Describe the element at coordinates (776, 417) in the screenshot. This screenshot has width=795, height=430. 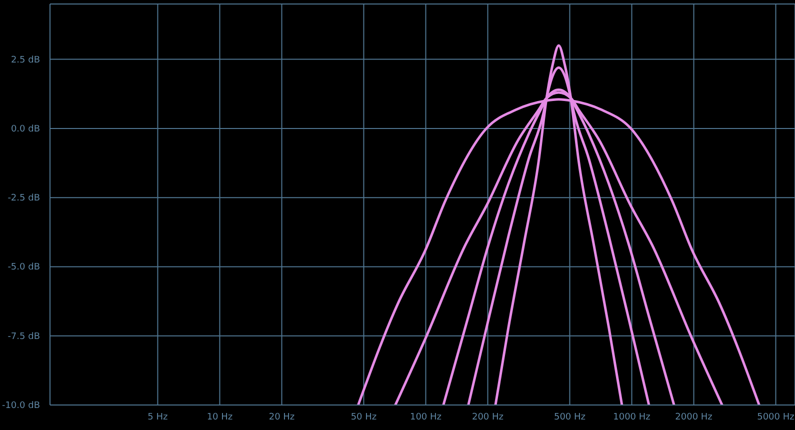
I see `x-tick-label: 5000 Hz` at that location.